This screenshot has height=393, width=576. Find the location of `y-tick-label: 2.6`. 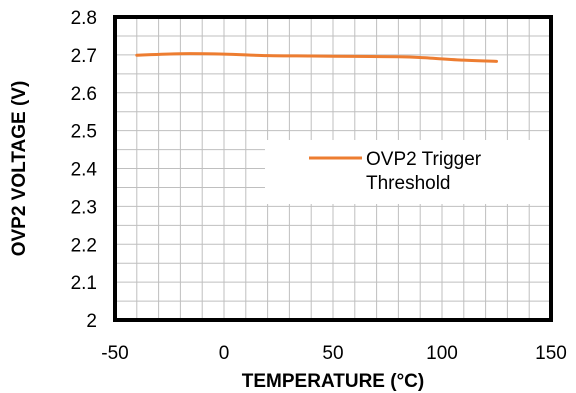

y-tick-label: 2.6 is located at coordinates (84, 94).